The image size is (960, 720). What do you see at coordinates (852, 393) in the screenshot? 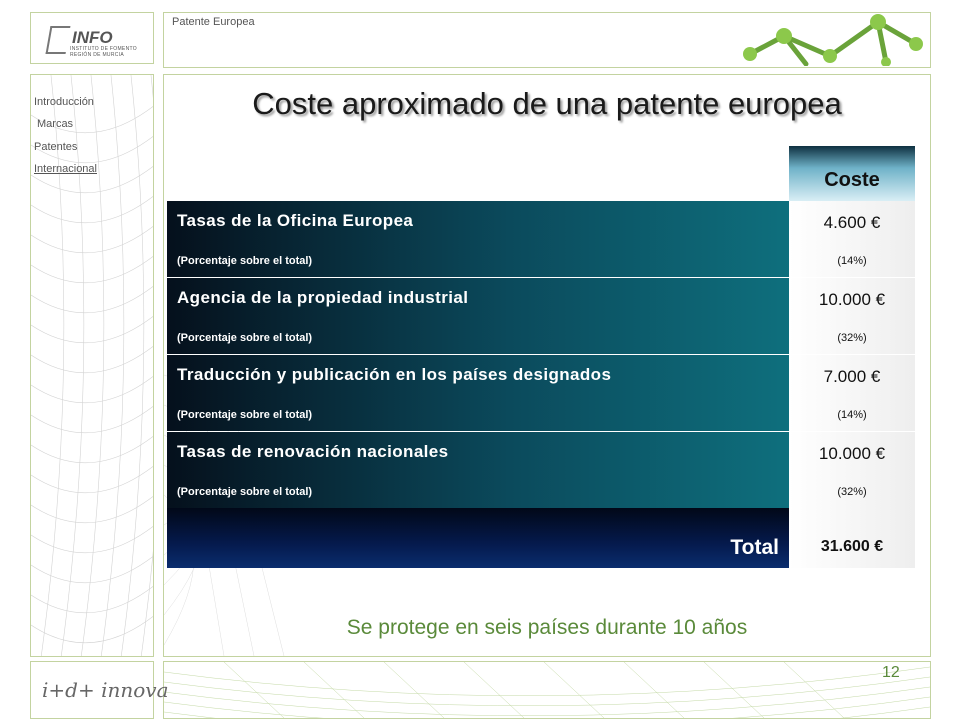
I see `table-row-value: 7.000 € (14%)` at bounding box center [852, 393].